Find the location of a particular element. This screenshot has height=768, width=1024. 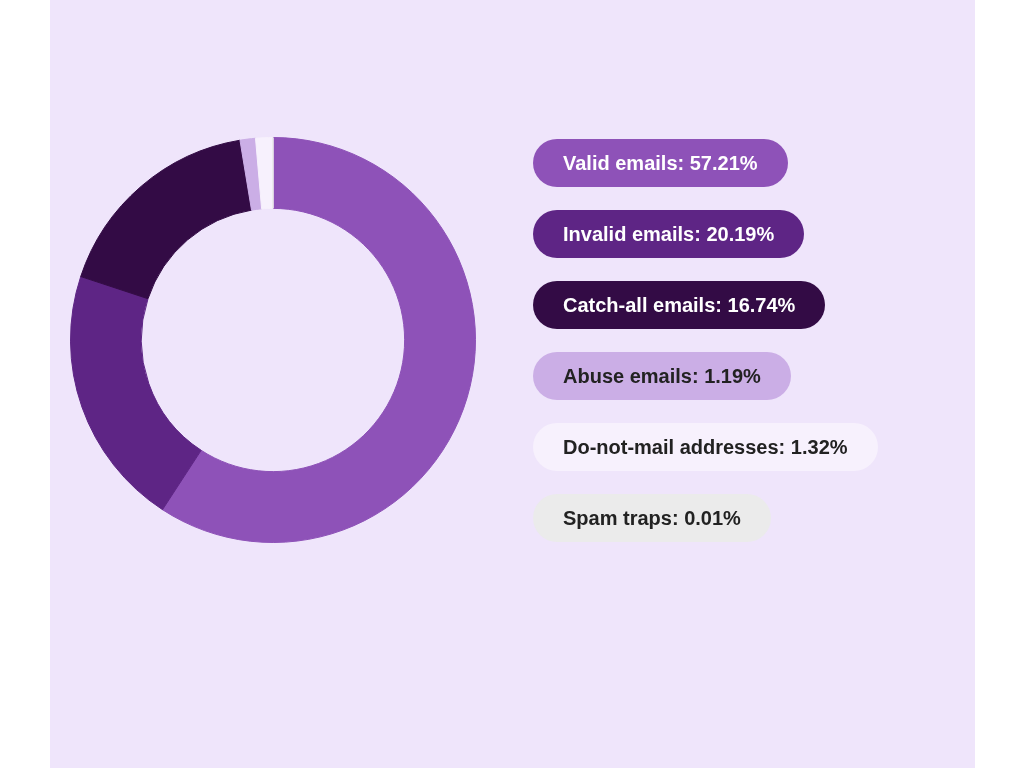

legend-label: Catch-all emails: 16.74% is located at coordinates (693, 305).